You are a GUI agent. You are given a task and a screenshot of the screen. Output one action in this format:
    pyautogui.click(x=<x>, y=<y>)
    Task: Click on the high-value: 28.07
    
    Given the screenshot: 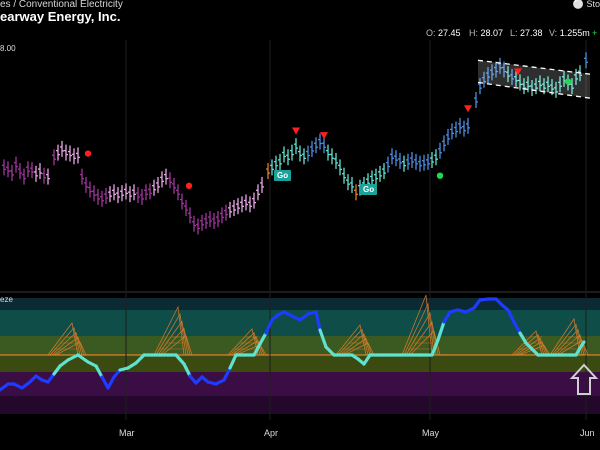 What is the action you would take?
    pyautogui.click(x=492, y=33)
    